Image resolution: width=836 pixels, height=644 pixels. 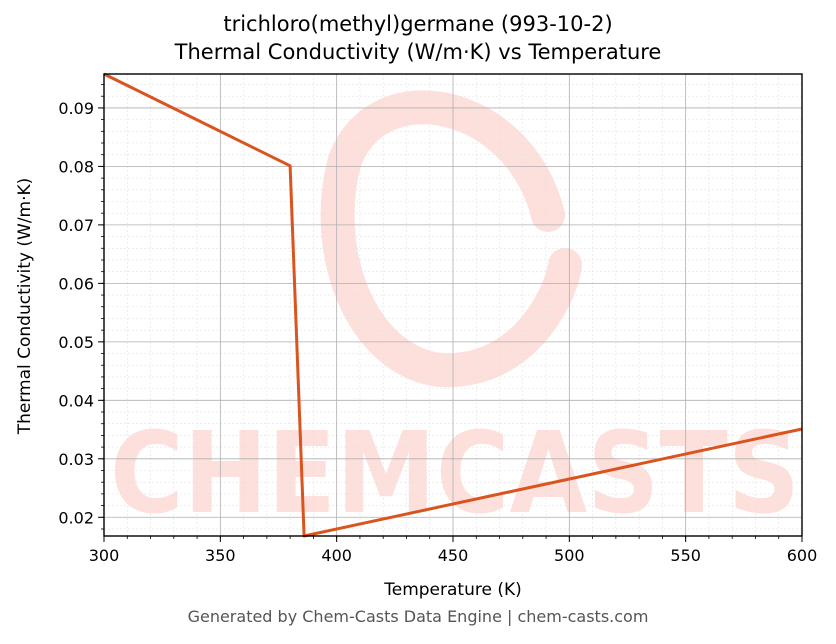 What do you see at coordinates (451, 239) in the screenshot?
I see `watermark-logo-swirl` at bounding box center [451, 239].